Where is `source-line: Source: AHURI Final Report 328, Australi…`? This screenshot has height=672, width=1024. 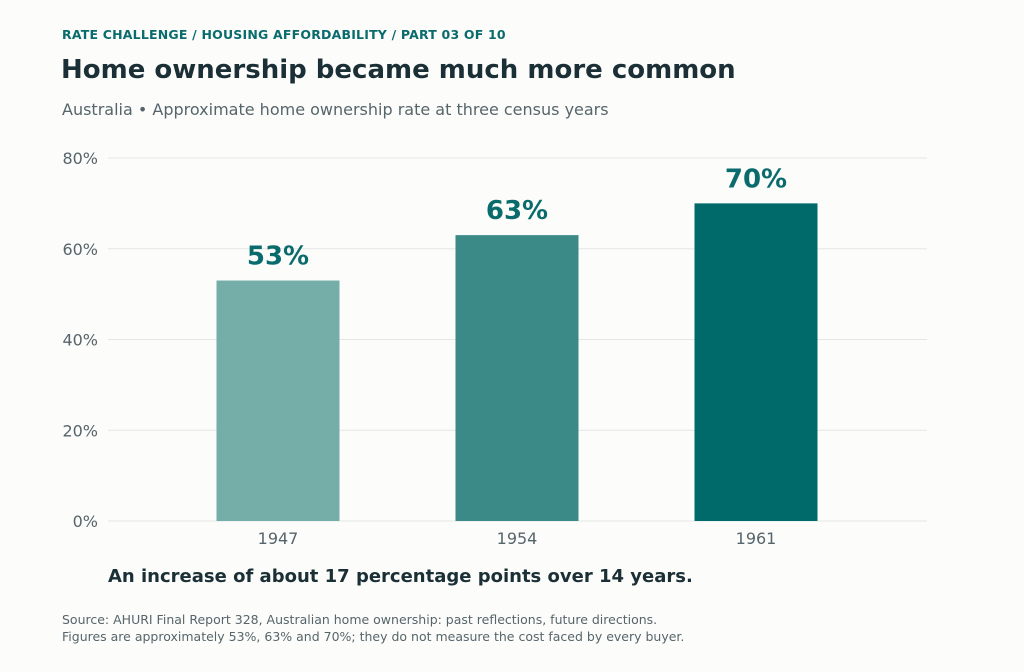
source-line: Source: AHURI Final Report 328, Australi… is located at coordinates (360, 619).